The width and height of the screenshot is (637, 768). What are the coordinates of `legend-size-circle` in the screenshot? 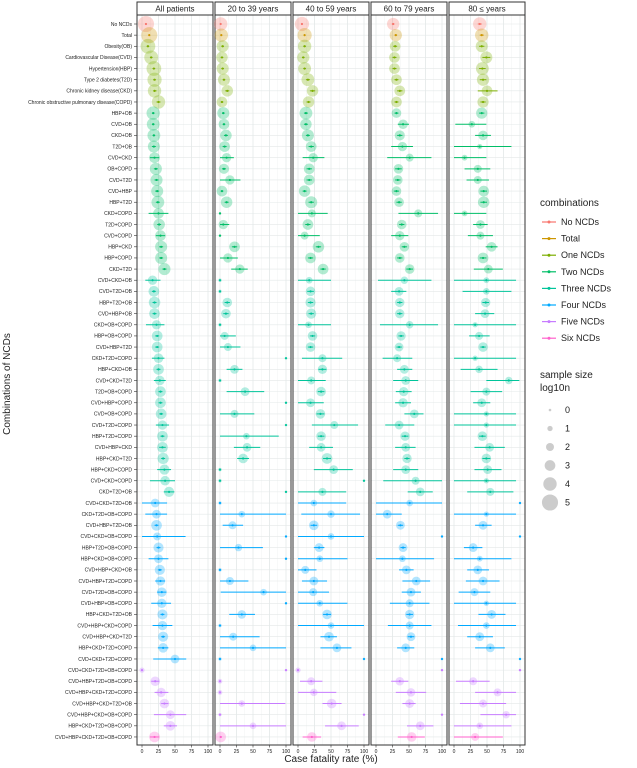 It's located at (550, 502).